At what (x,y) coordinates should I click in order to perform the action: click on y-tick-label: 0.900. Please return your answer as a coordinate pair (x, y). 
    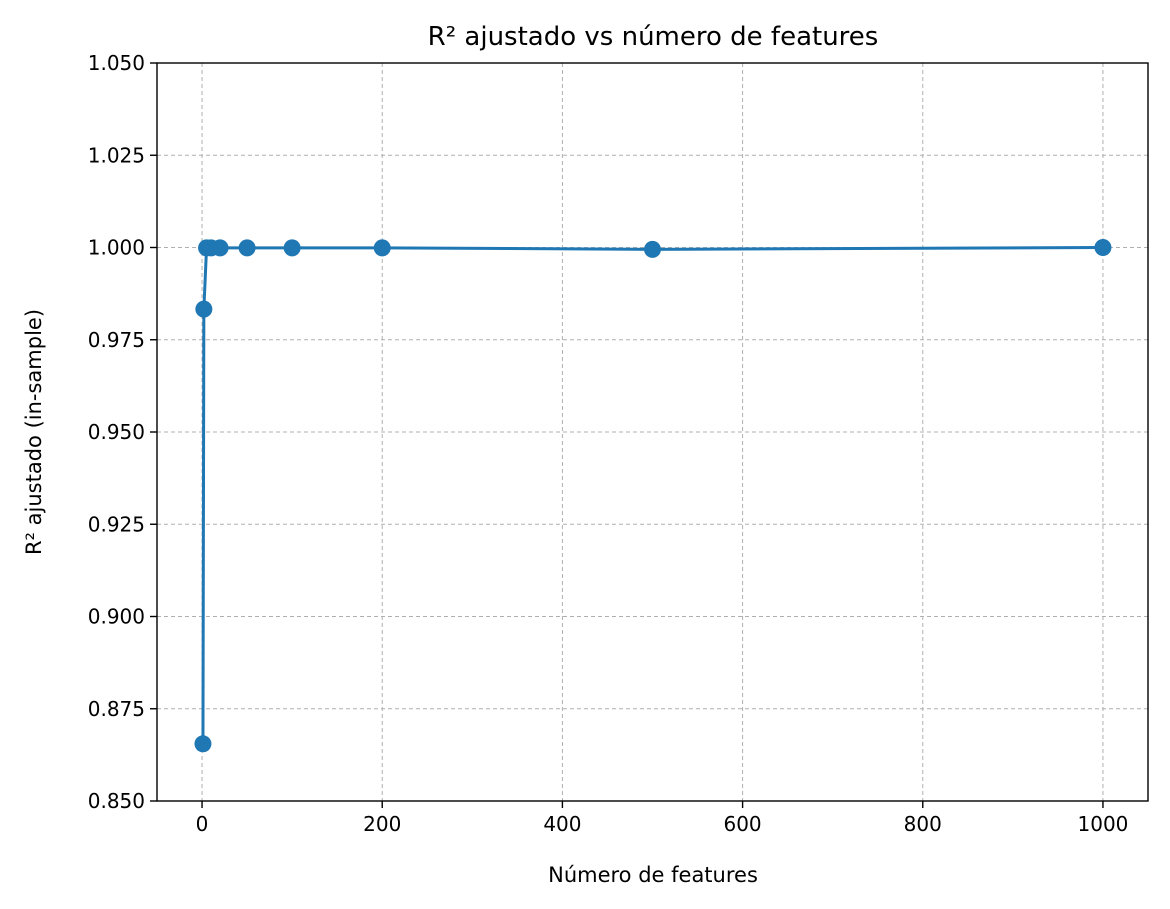
    Looking at the image, I should click on (116, 617).